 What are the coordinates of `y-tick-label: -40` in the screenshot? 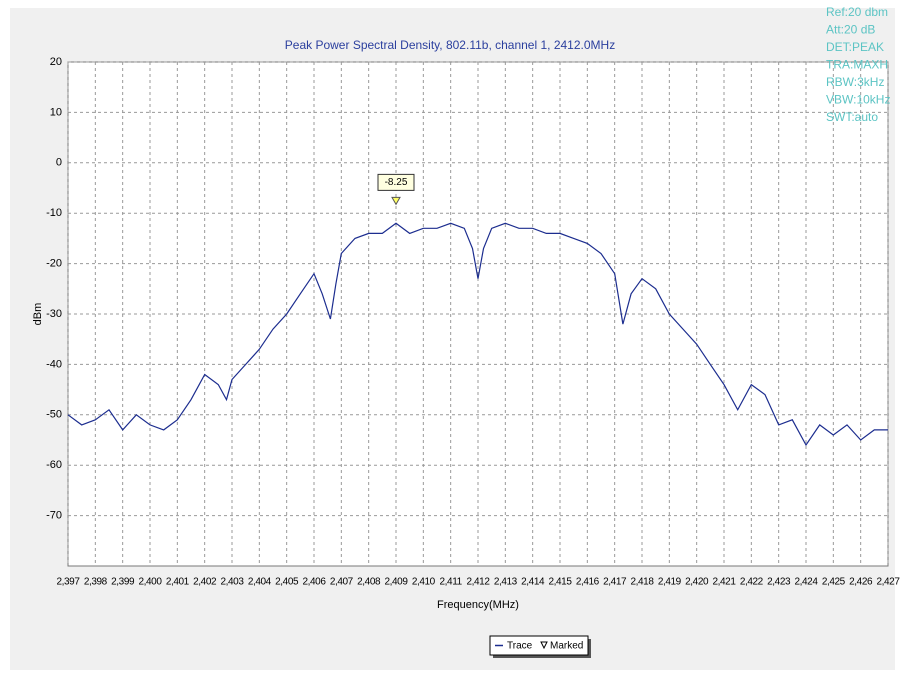 It's located at (54, 364).